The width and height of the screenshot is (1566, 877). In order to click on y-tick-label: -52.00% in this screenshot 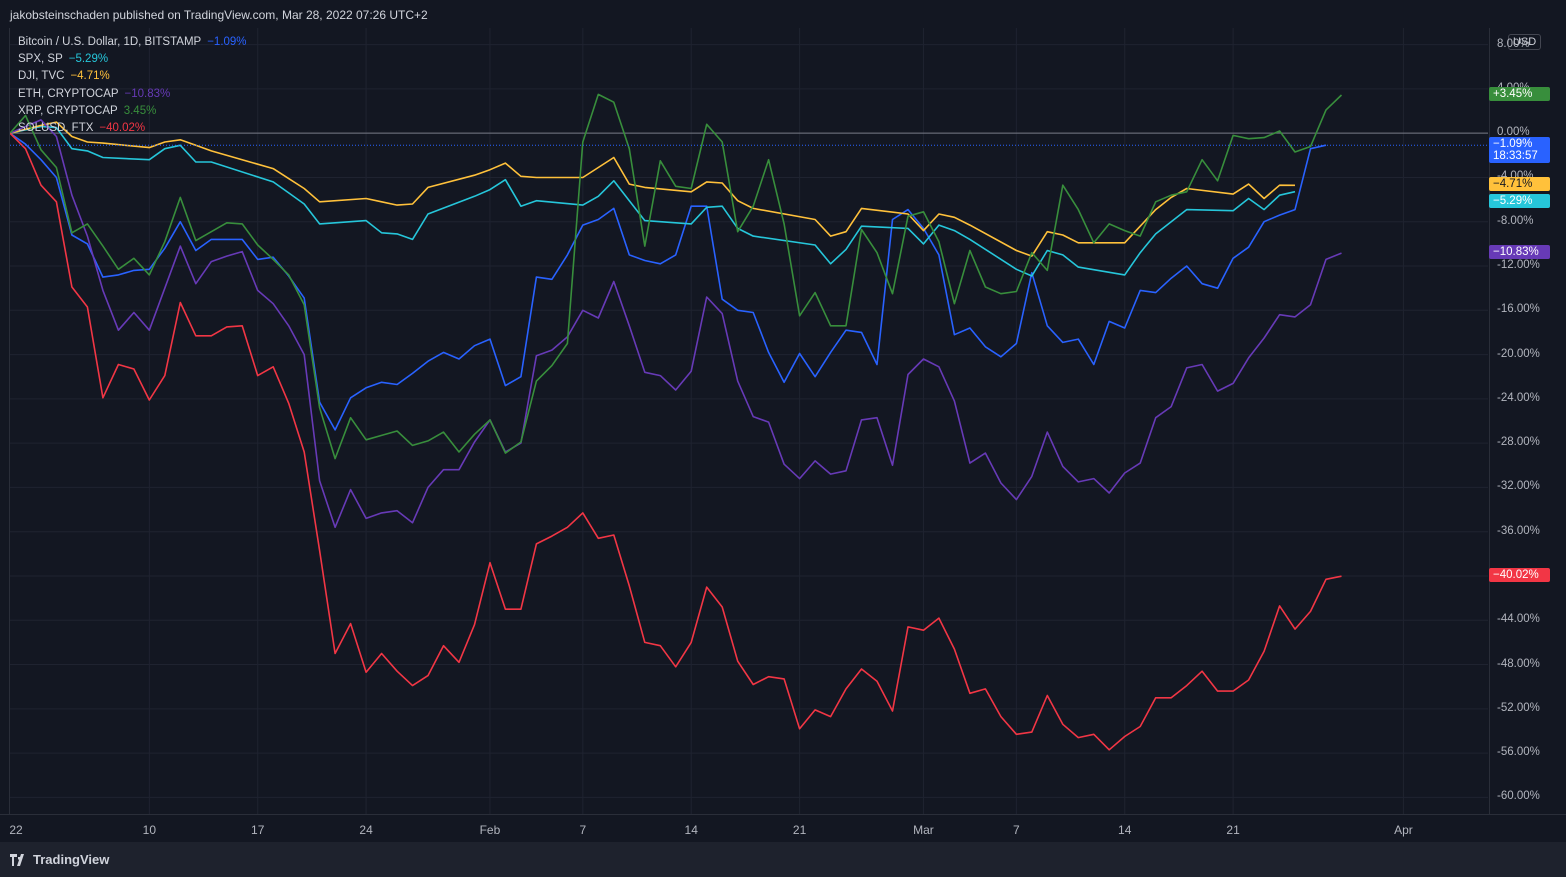, I will do `click(1518, 707)`.